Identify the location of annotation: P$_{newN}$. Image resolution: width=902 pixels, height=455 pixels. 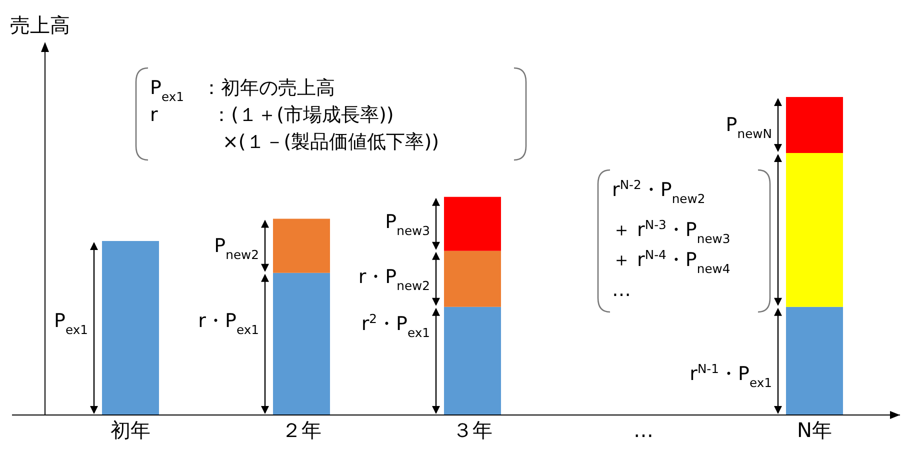
(749, 127).